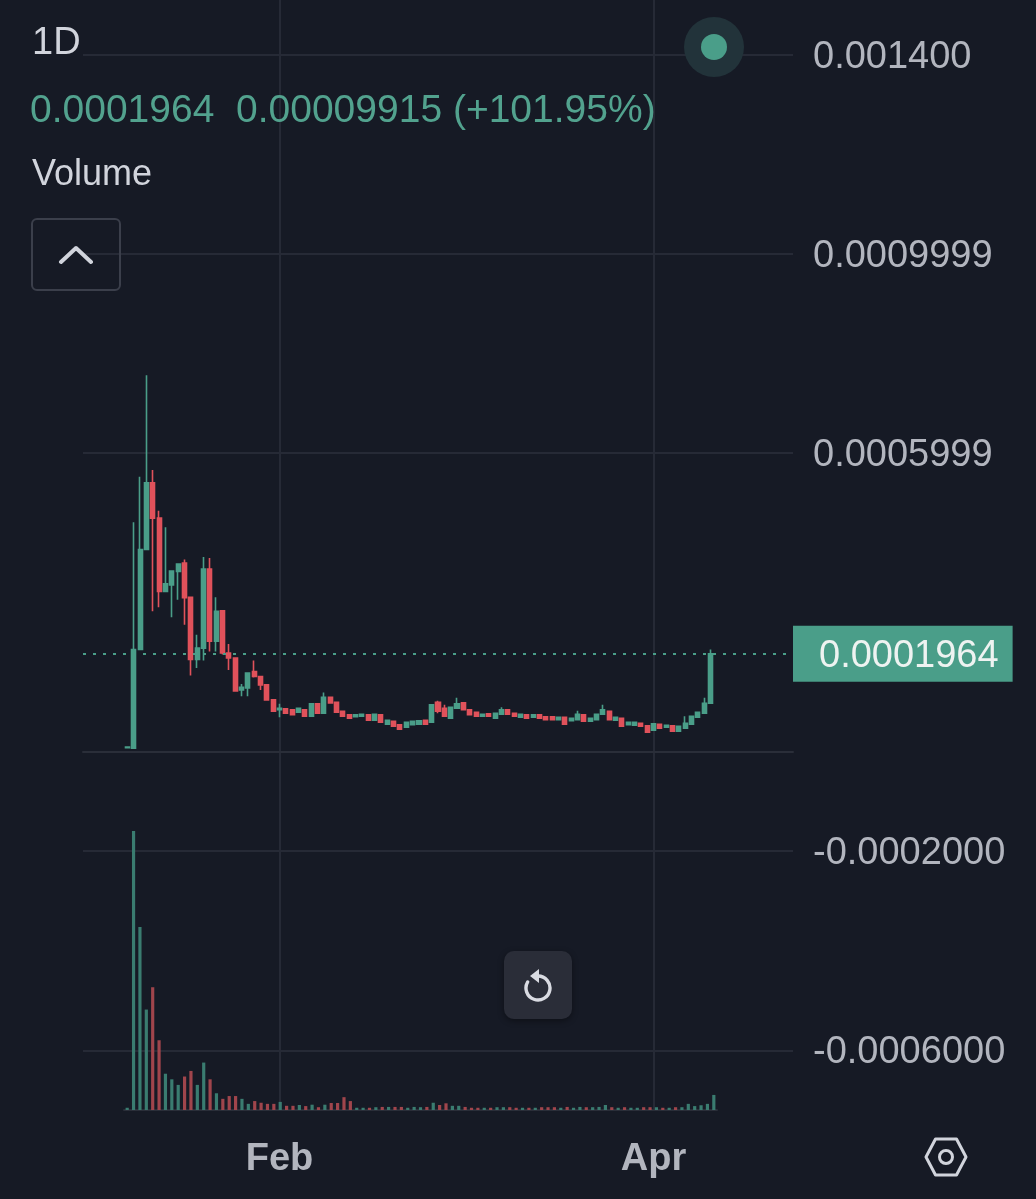 Image resolution: width=1036 pixels, height=1199 pixels. I want to click on y-tick-label: 0.001400, so click(892, 54).